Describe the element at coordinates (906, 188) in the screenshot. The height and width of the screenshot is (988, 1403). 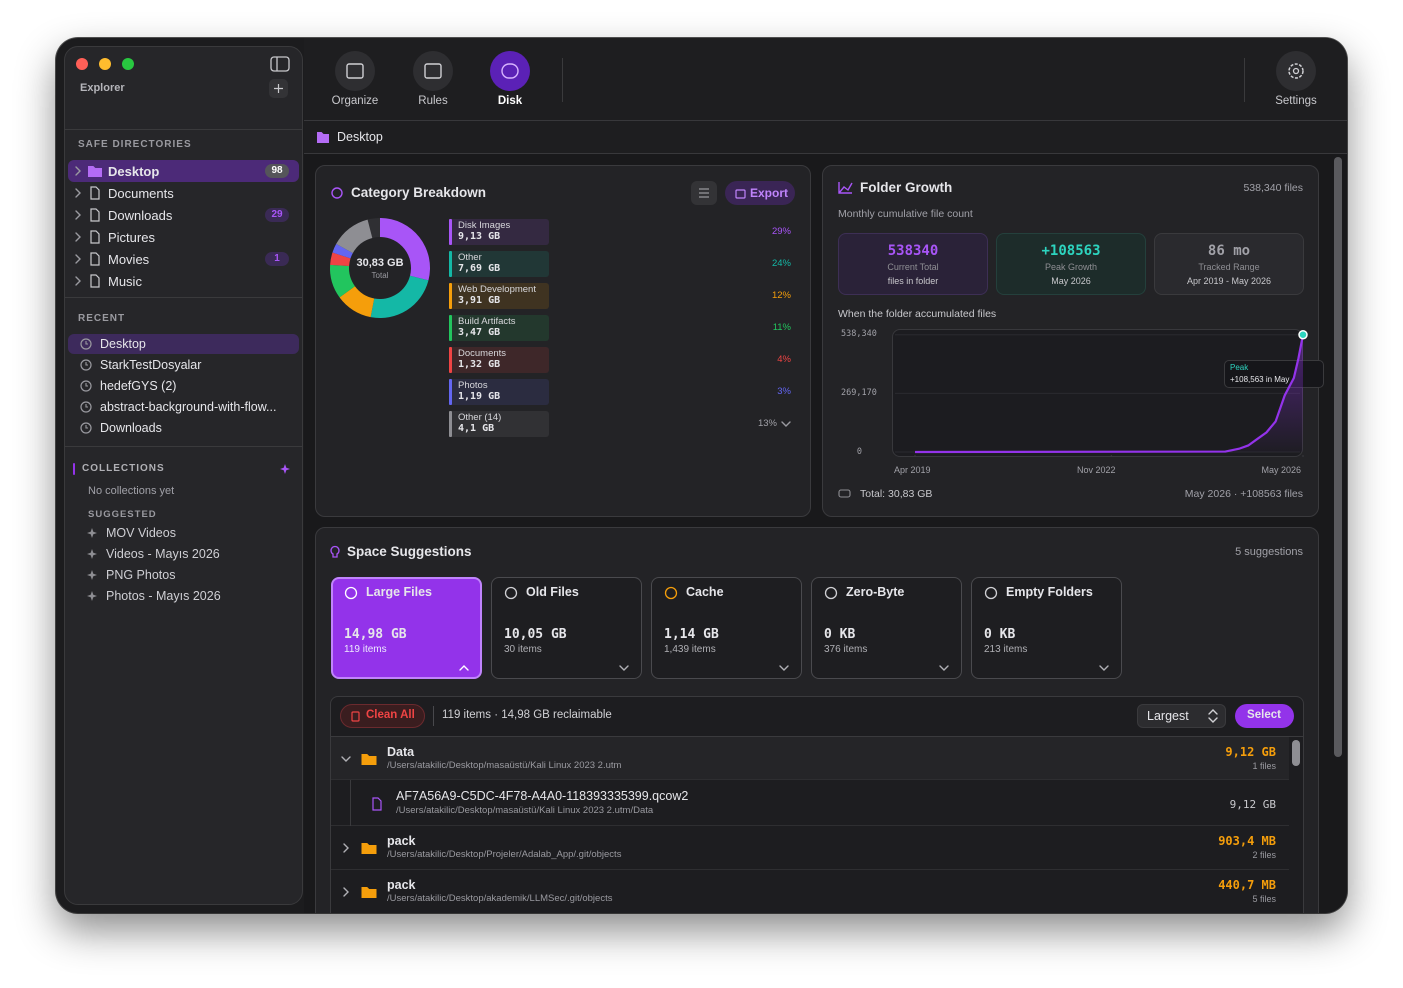
I see `card-title: Folder Growth` at that location.